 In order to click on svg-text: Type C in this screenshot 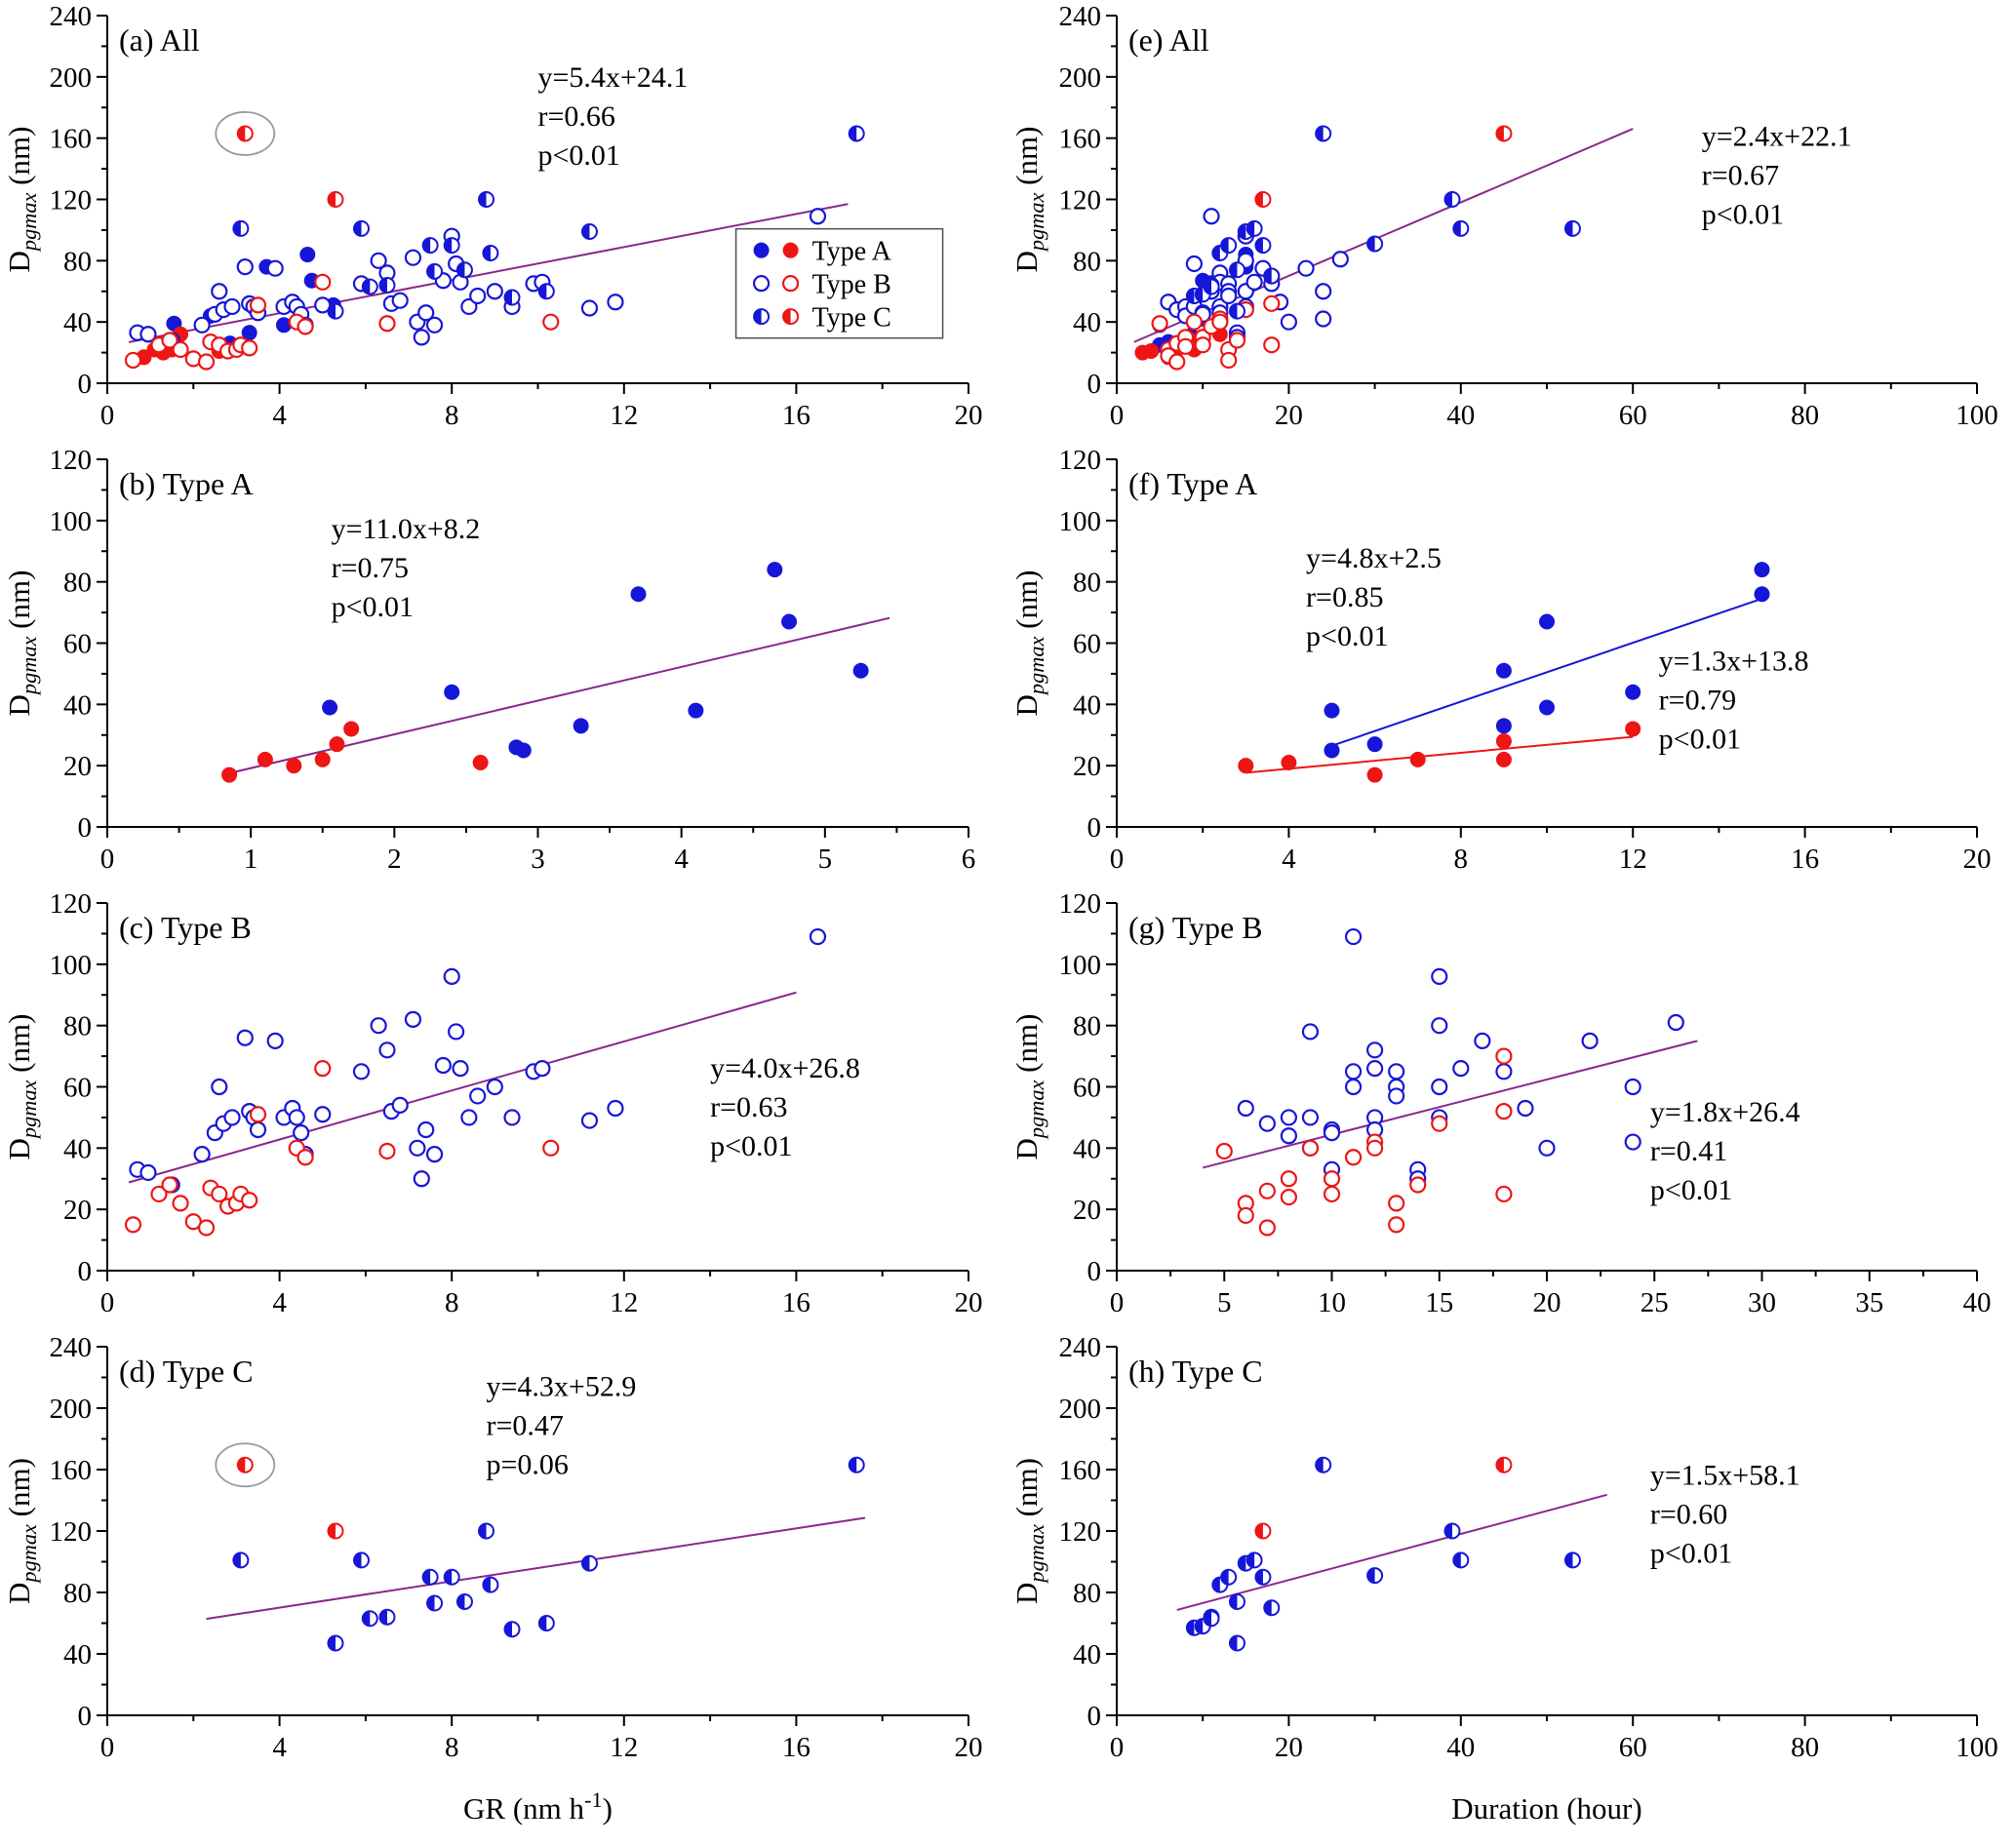, I will do `click(851, 318)`.